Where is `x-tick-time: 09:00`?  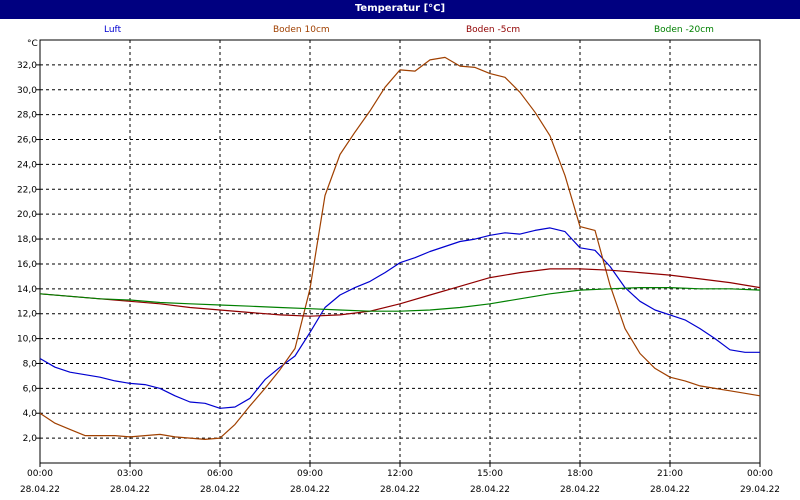 x-tick-time: 09:00 is located at coordinates (310, 474).